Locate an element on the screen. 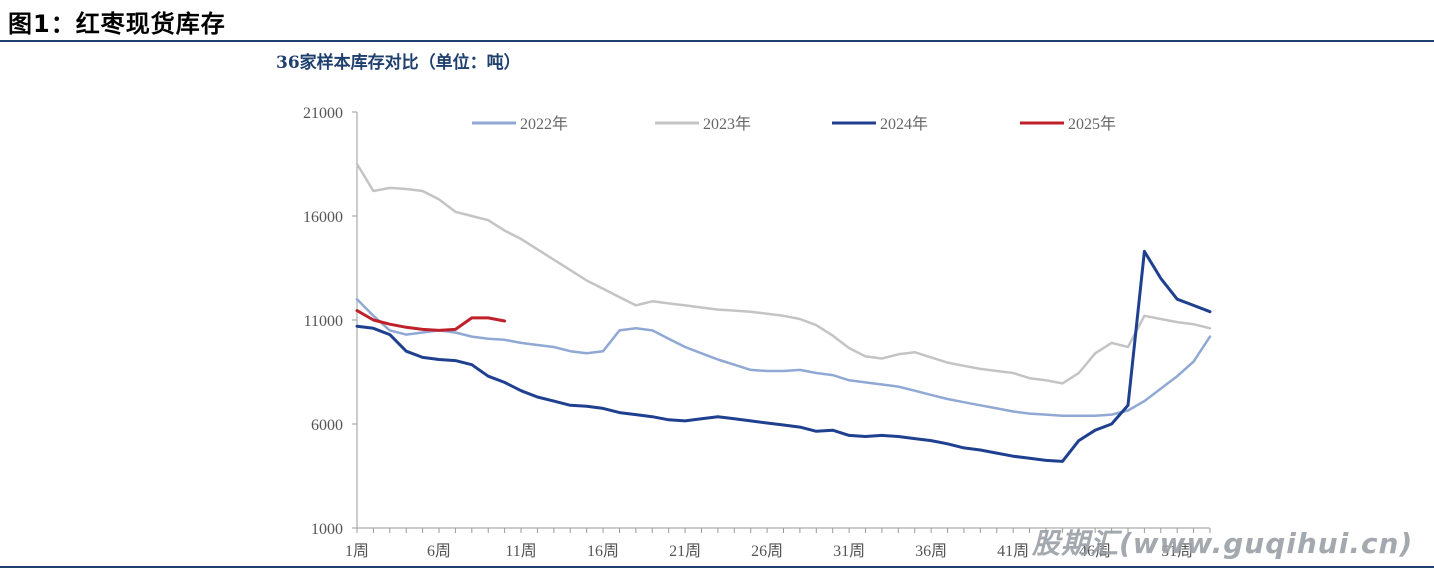  x-tick-label: 31周 is located at coordinates (849, 551).